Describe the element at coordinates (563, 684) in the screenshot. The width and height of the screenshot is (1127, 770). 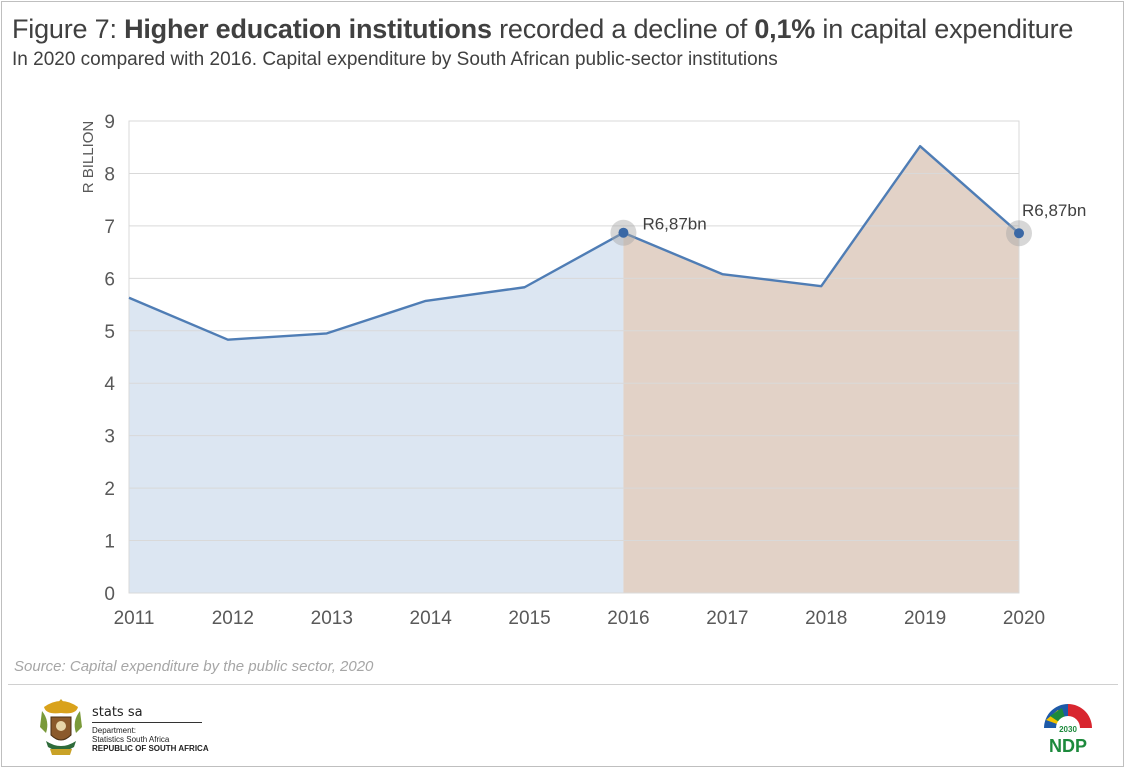
I see `footer-divider` at that location.